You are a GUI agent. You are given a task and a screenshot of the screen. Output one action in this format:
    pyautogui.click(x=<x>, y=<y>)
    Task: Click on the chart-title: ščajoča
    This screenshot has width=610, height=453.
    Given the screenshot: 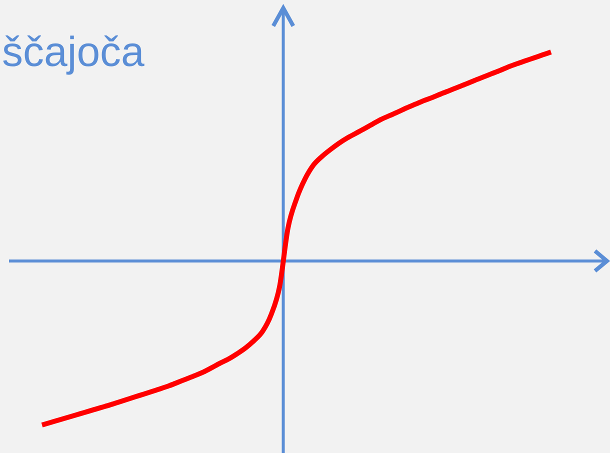 What is the action you would take?
    pyautogui.click(x=73, y=52)
    